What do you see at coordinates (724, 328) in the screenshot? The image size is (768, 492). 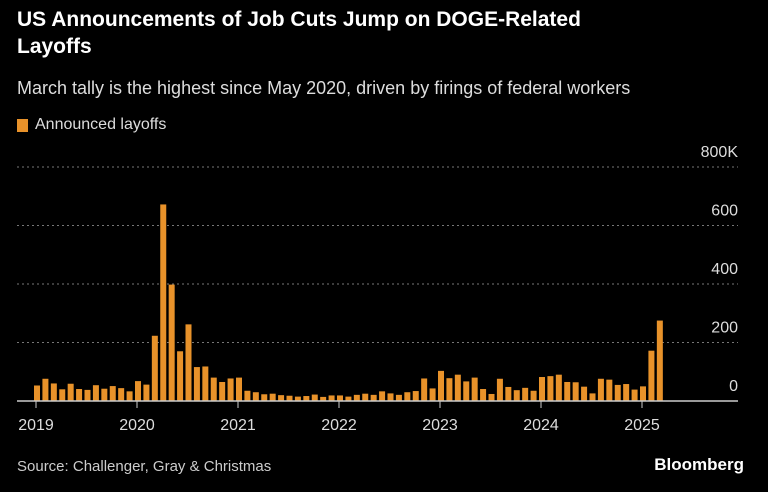 I see `y-tick-label: 200` at bounding box center [724, 328].